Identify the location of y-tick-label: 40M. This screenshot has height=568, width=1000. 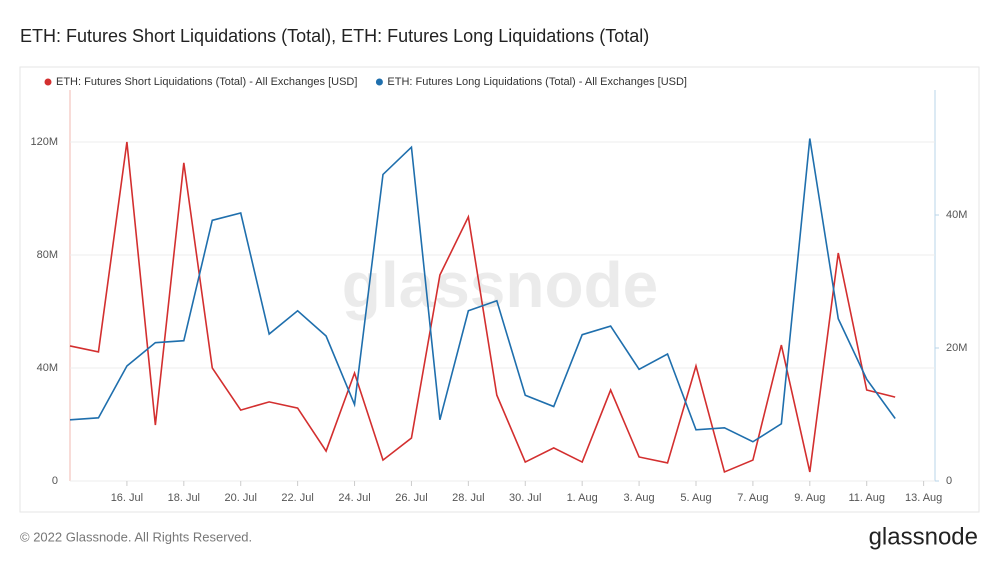
(47, 368).